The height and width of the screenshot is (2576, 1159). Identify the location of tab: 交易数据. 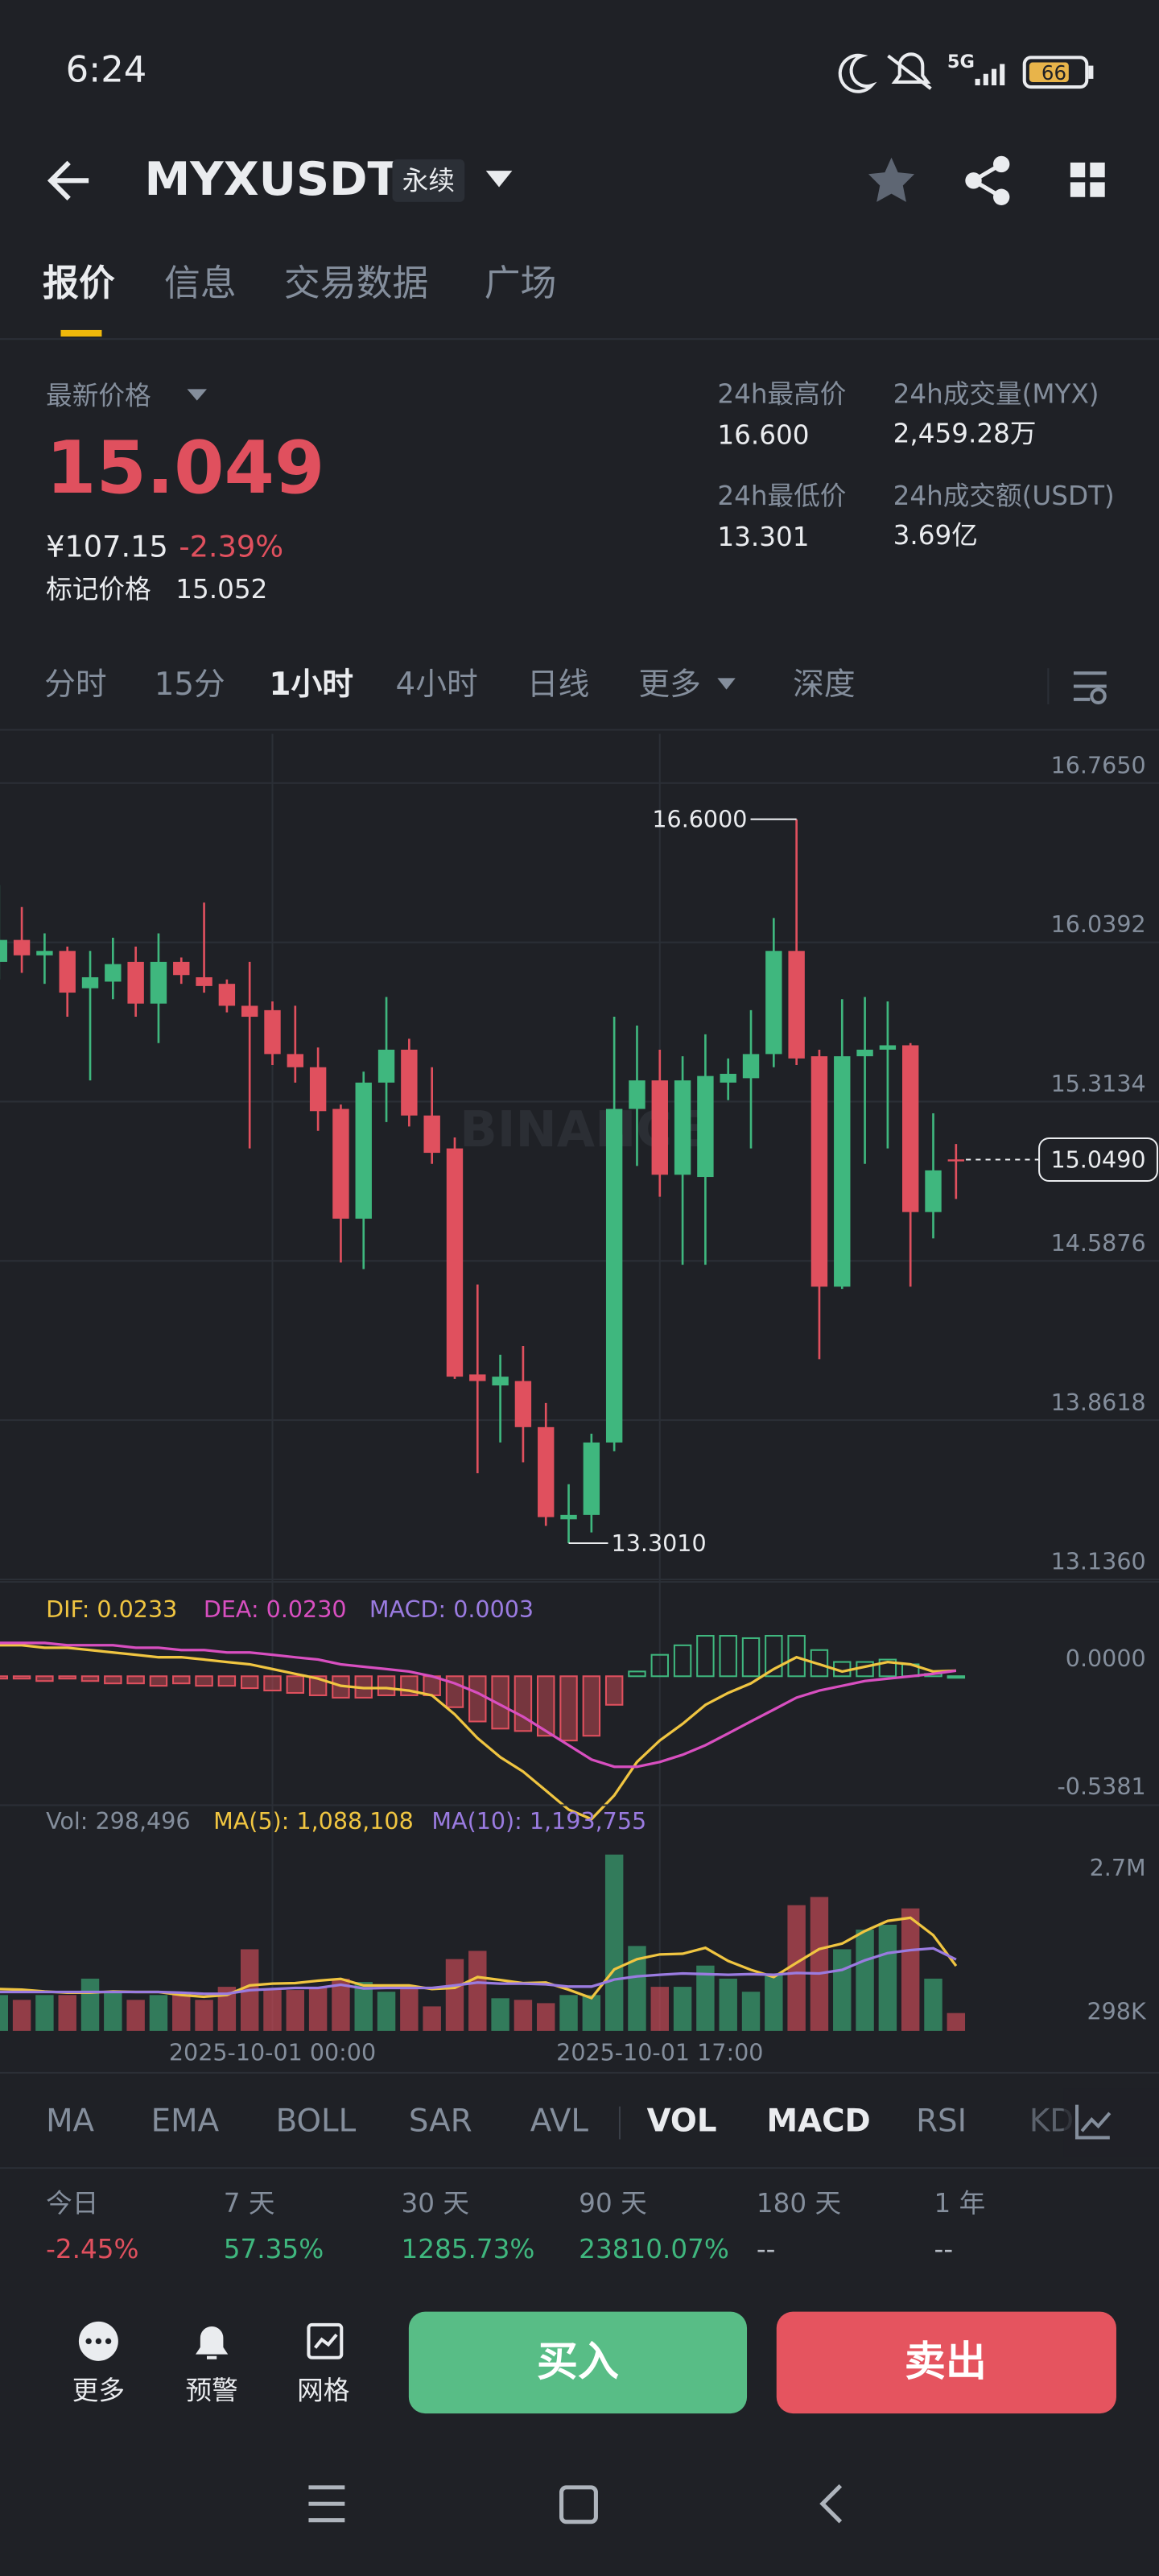
(356, 283).